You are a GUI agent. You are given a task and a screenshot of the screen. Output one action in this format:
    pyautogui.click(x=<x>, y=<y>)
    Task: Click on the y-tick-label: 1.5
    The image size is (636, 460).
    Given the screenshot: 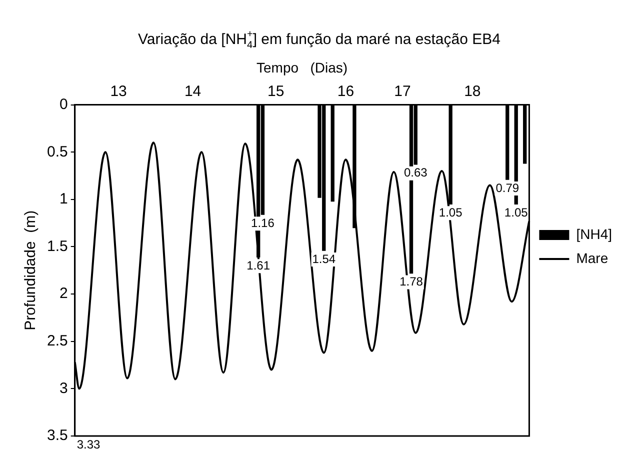 What is the action you would take?
    pyautogui.click(x=57, y=246)
    